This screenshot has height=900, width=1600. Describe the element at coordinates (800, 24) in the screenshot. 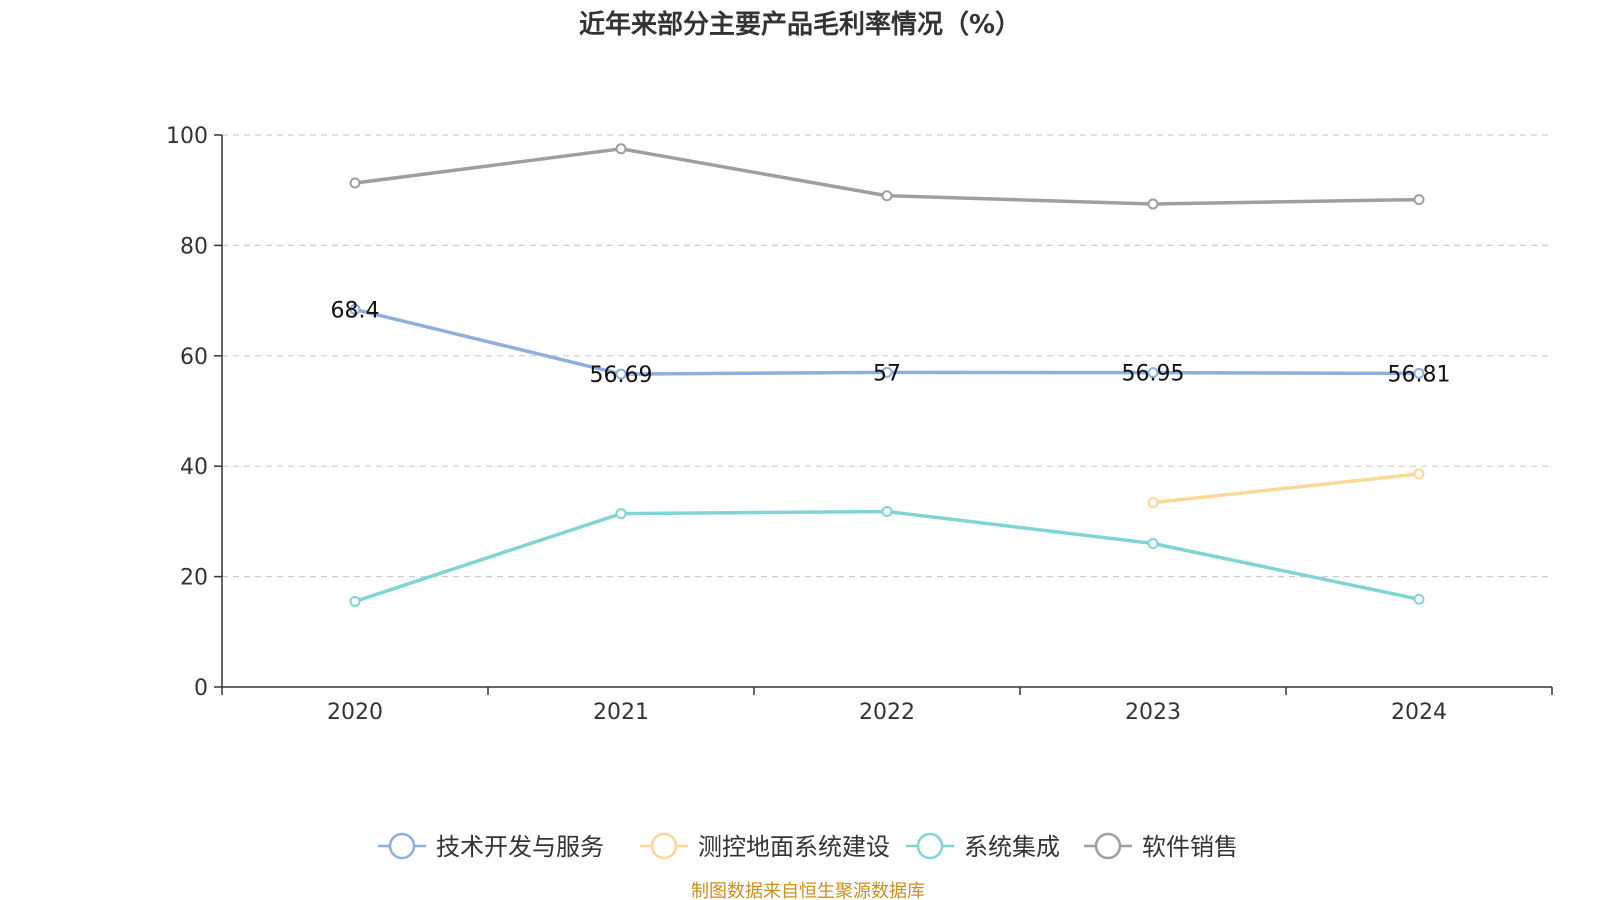

I see `chart-title: 近年来部分主要产品毛利率情况（%）` at that location.